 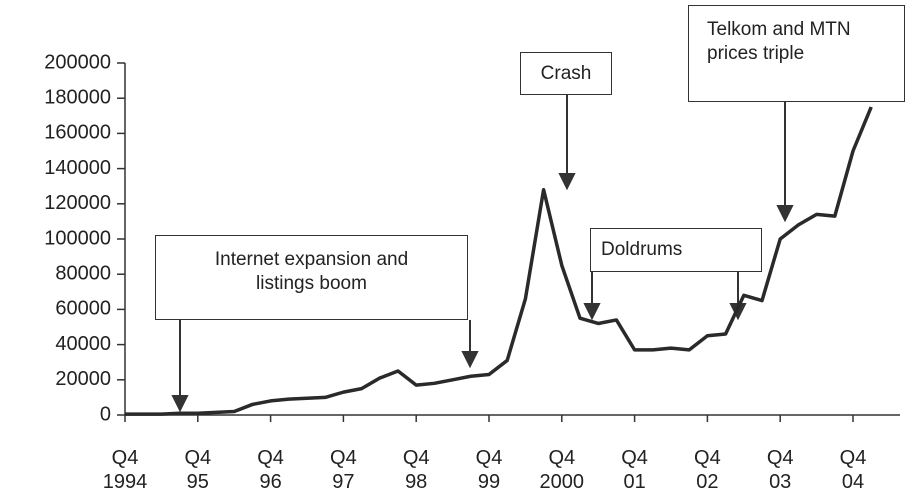 What do you see at coordinates (125, 470) in the screenshot?
I see `x-tick-label: Q4 1994` at bounding box center [125, 470].